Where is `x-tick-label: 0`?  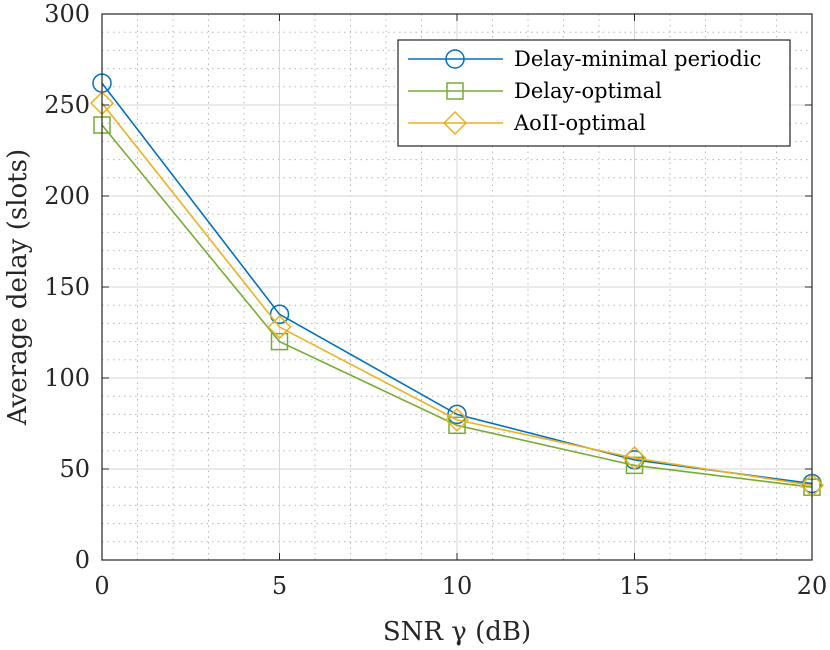
x-tick-label: 0 is located at coordinates (101, 586).